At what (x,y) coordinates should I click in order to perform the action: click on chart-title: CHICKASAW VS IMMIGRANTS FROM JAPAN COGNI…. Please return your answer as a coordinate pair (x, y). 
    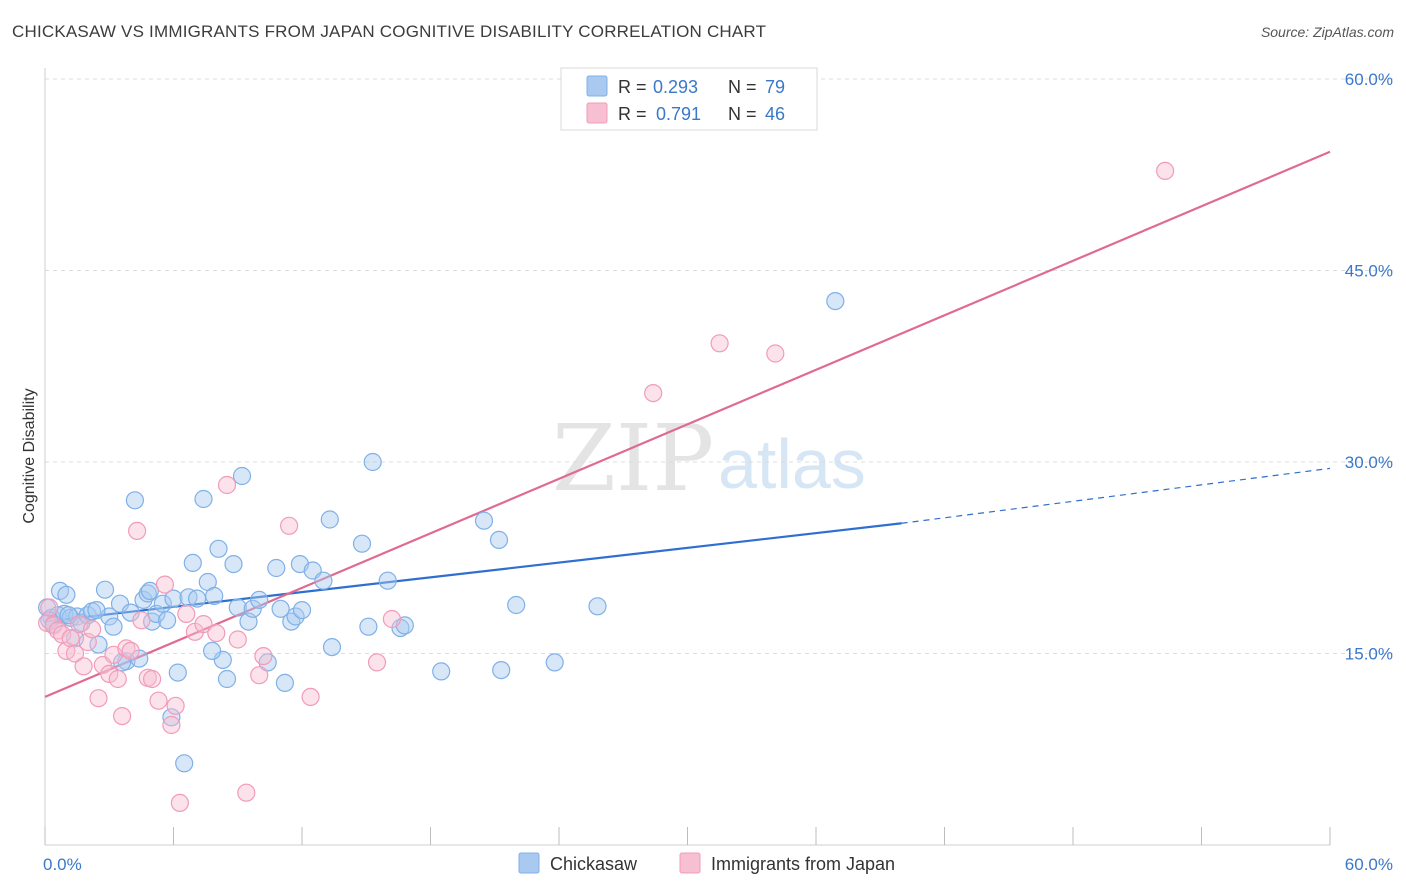
    Looking at the image, I should click on (389, 31).